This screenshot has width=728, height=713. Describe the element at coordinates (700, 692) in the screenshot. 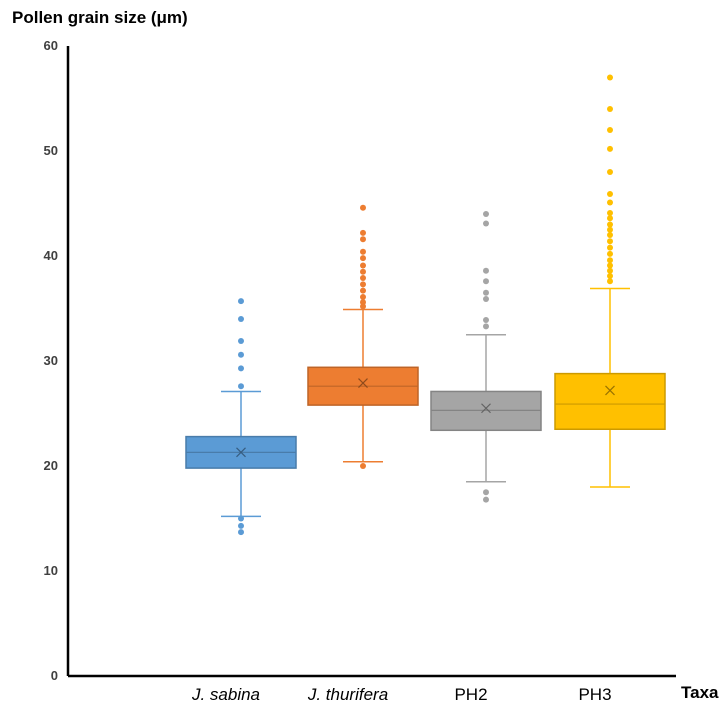

I see `x-axis-title: Taxa` at that location.